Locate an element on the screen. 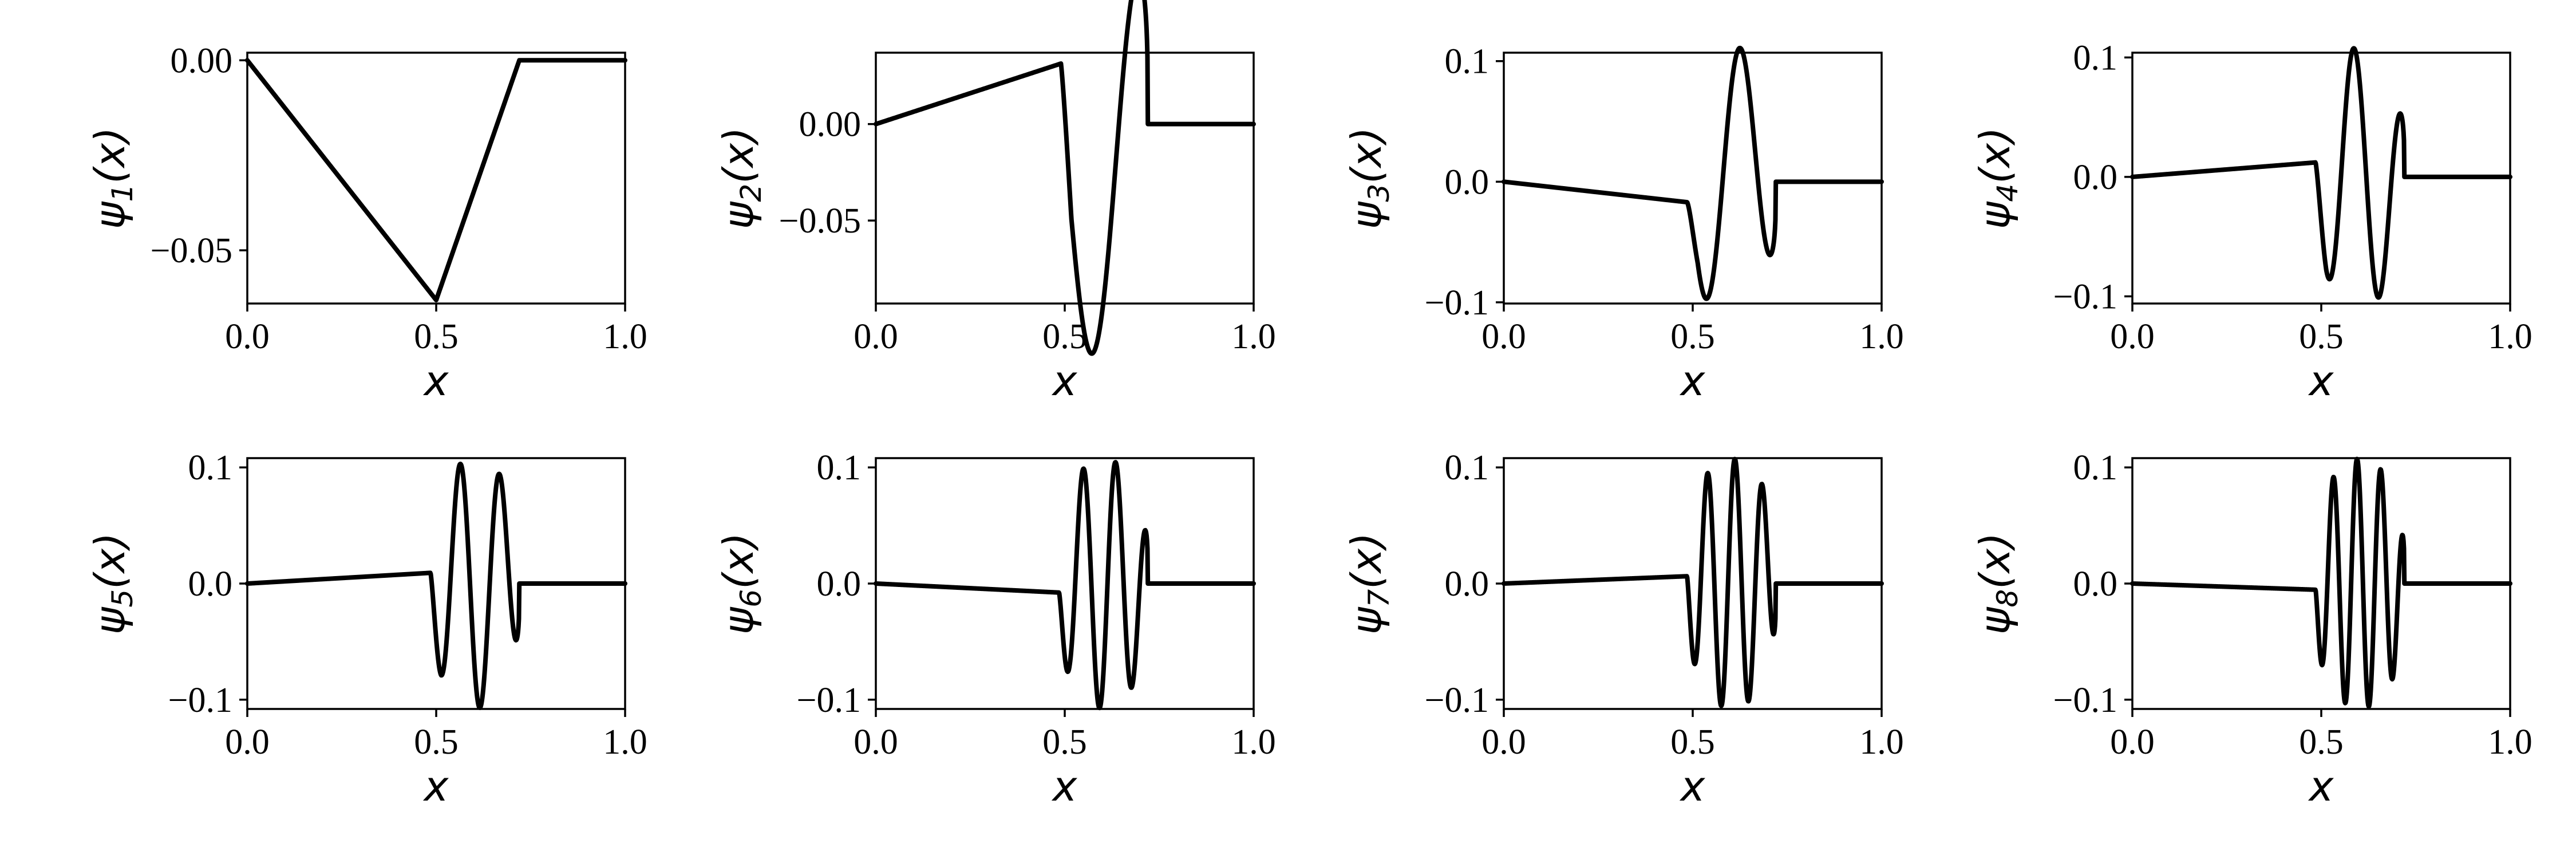 The width and height of the screenshot is (2576, 859). y-axis-label: ψ6(x) is located at coordinates (741, 584).